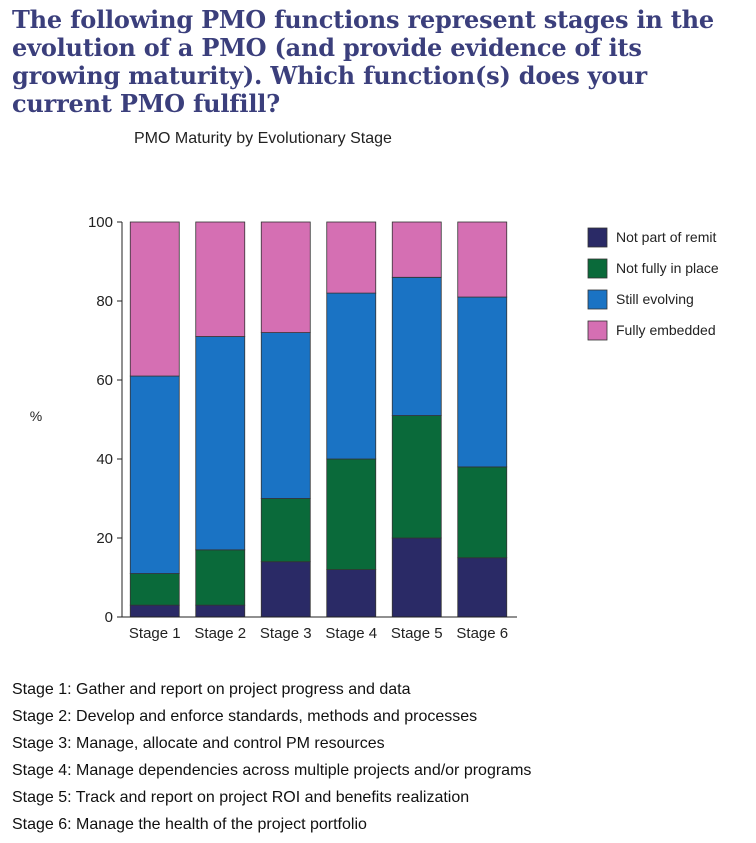 This screenshot has height=843, width=756. Describe the element at coordinates (351, 633) in the screenshot. I see `x-category-label: Stage 4` at that location.